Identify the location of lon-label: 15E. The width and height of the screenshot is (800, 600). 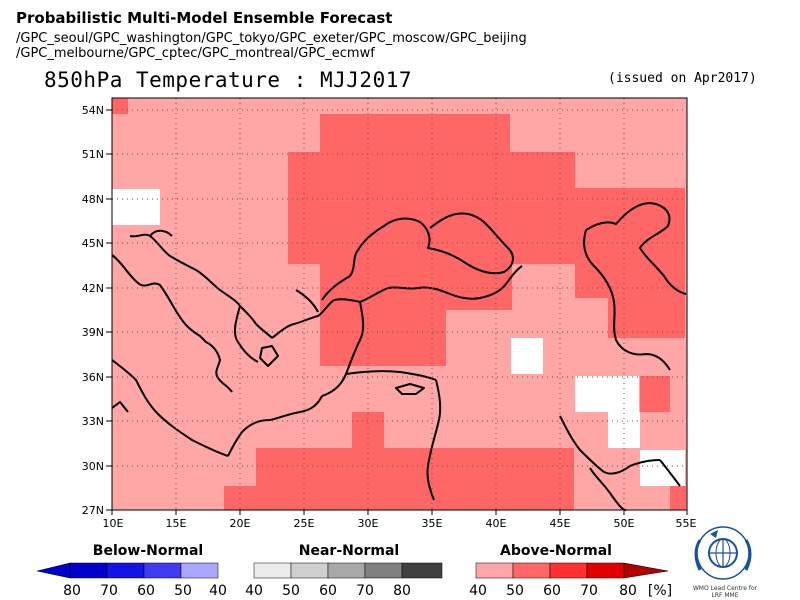
(176, 523).